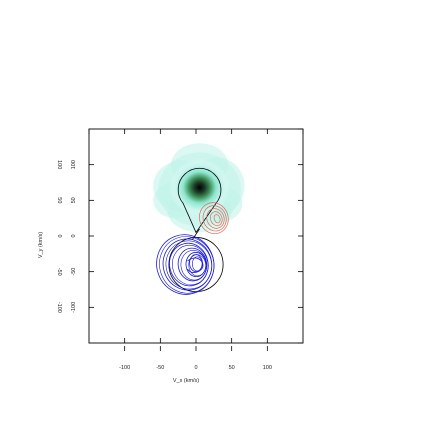 Image resolution: width=436 pixels, height=436 pixels. Describe the element at coordinates (59, 235) in the screenshot. I see `y-mirror-tick-label: 0` at that location.